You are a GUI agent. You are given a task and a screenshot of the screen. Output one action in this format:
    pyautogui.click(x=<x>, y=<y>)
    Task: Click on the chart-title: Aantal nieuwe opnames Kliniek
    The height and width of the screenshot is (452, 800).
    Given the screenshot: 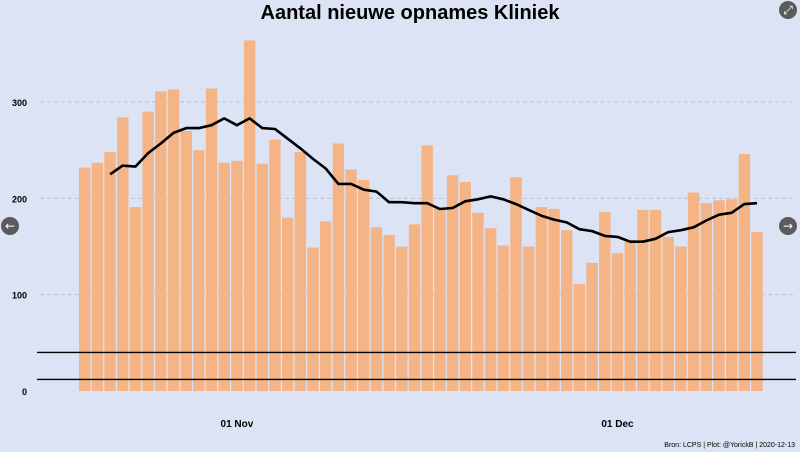 What is the action you would take?
    pyautogui.click(x=411, y=13)
    